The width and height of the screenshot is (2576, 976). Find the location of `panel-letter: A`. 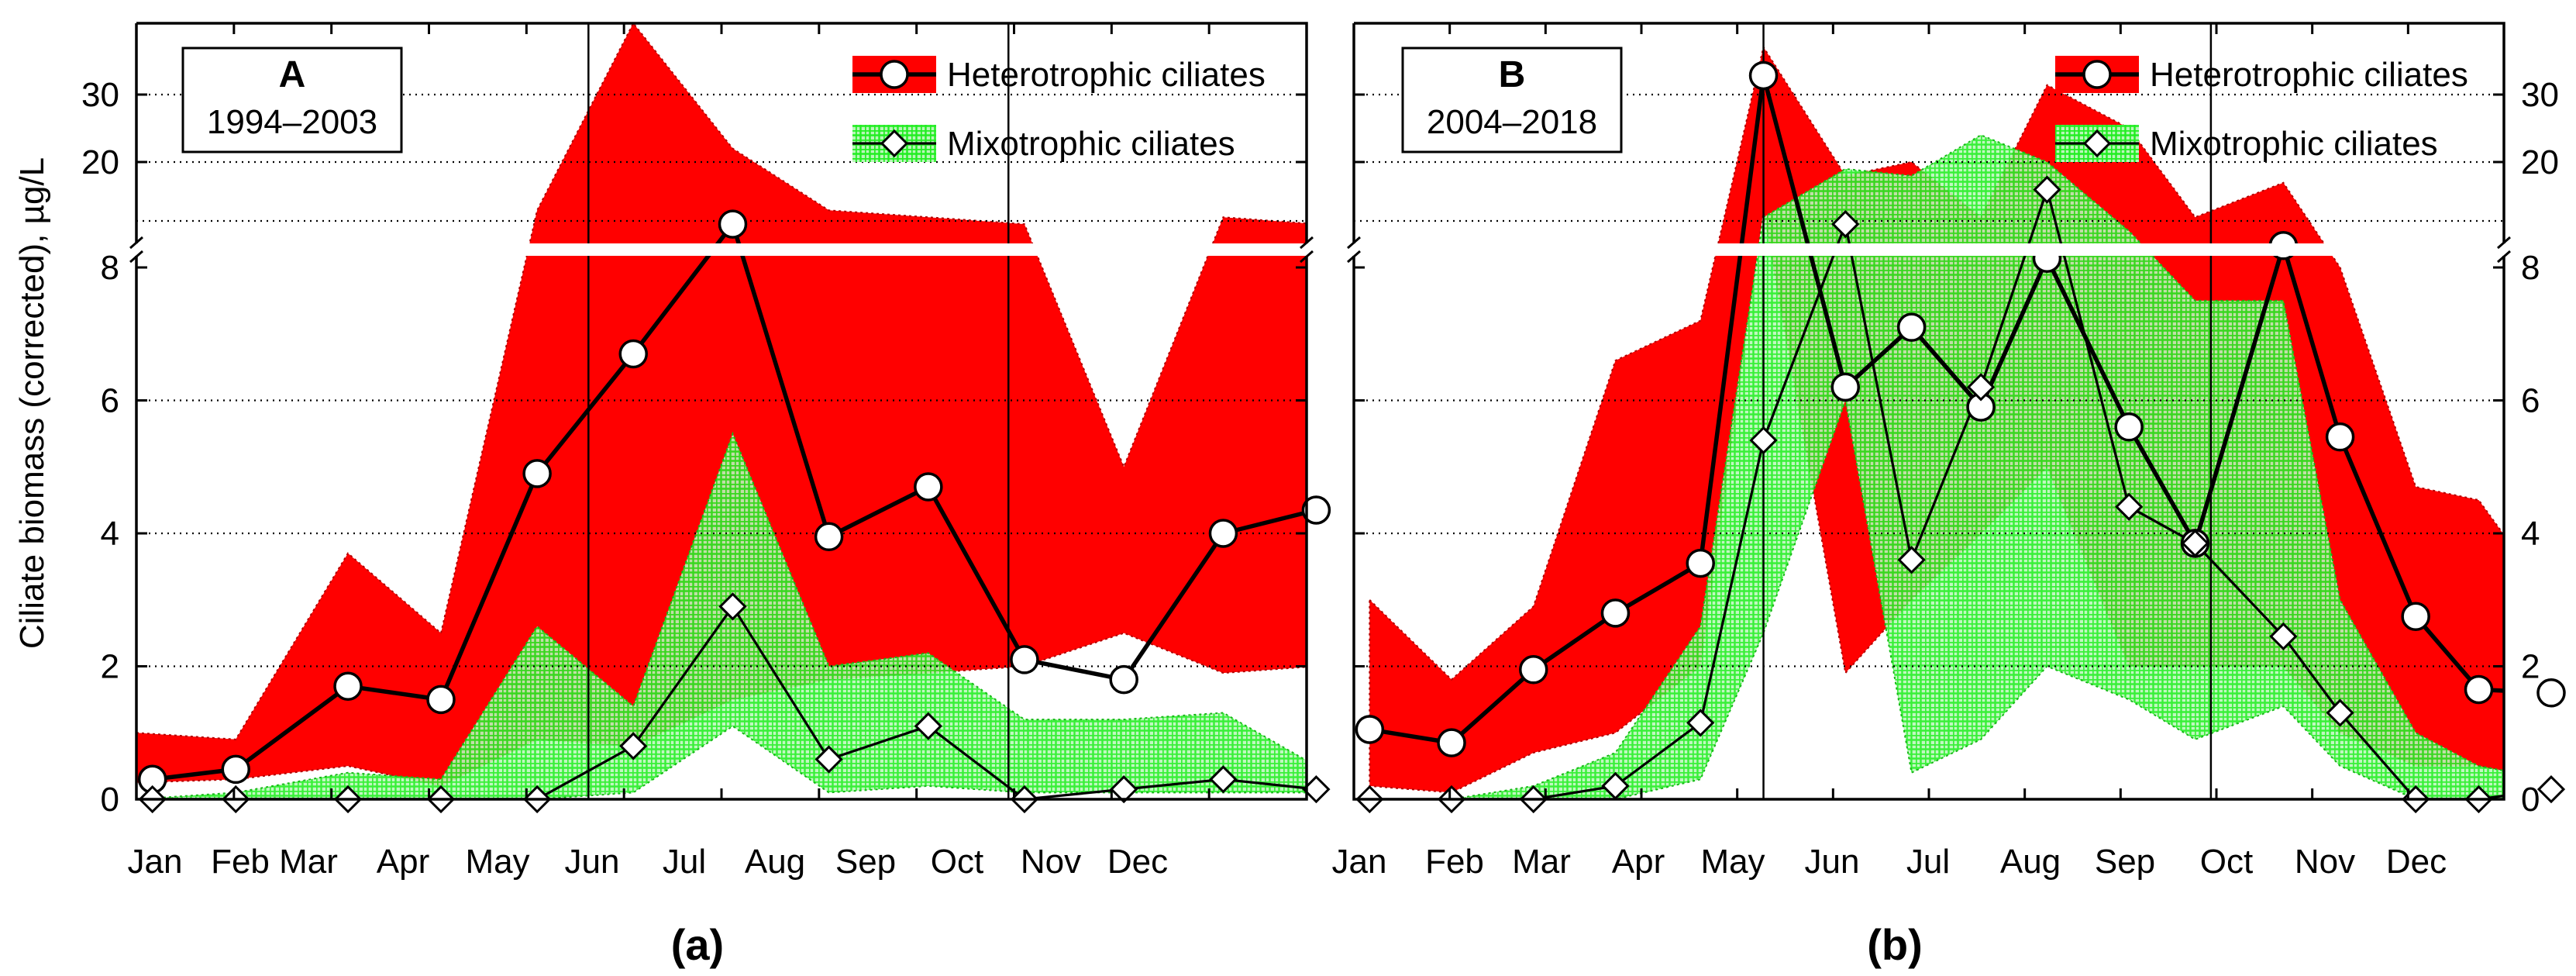

panel-letter: A is located at coordinates (292, 74).